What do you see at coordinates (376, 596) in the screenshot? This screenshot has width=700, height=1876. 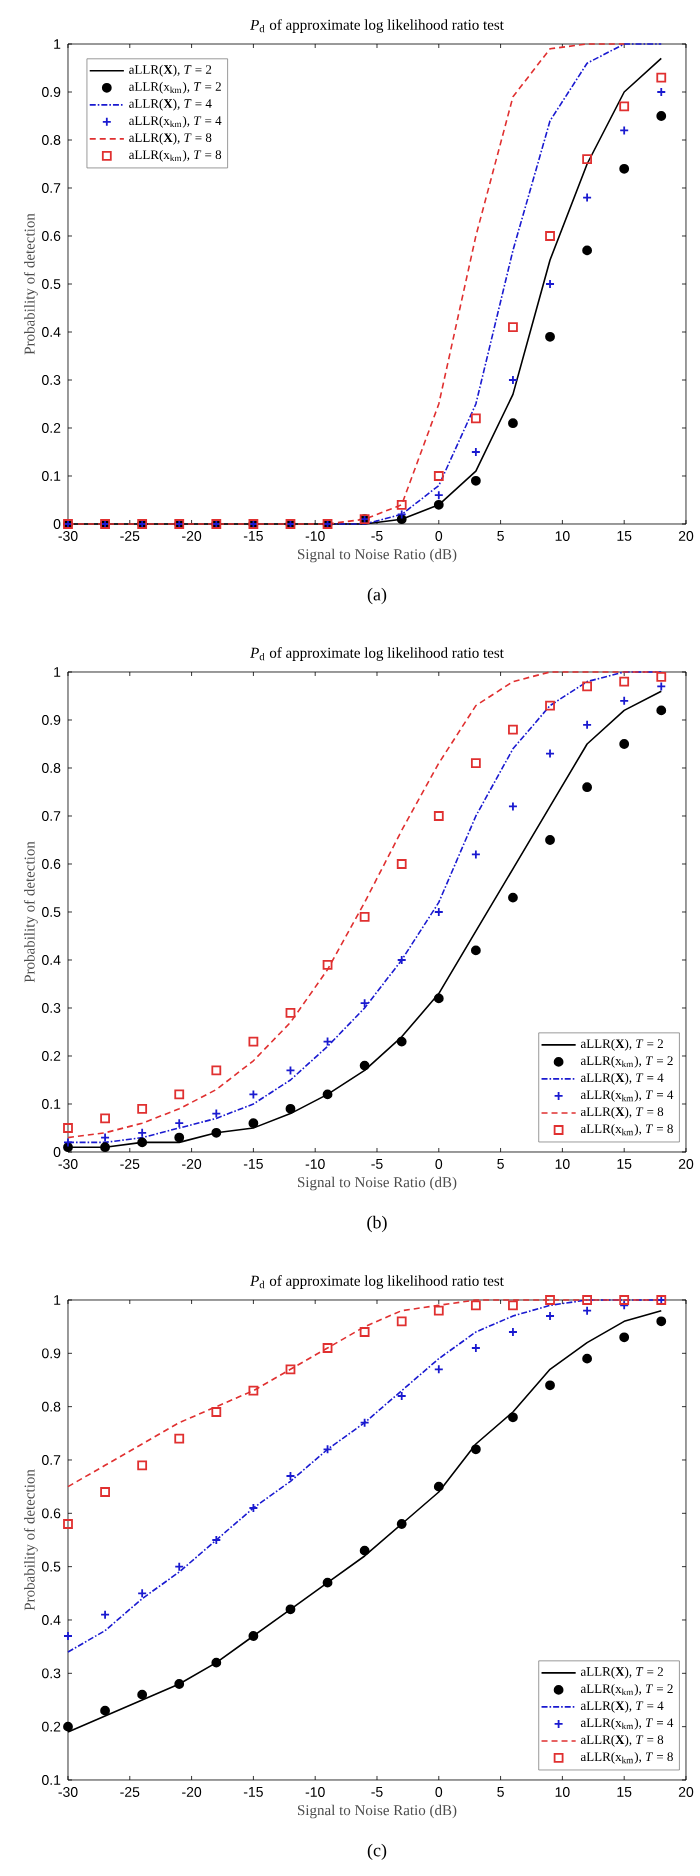 I see `text: (a)` at bounding box center [376, 596].